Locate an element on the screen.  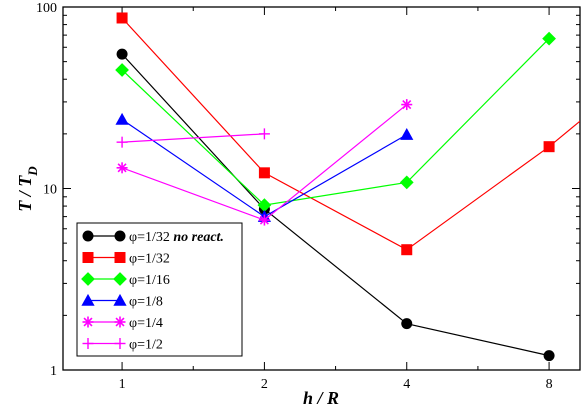
legend-entry: φ=1/2 is located at coordinates (122, 345).